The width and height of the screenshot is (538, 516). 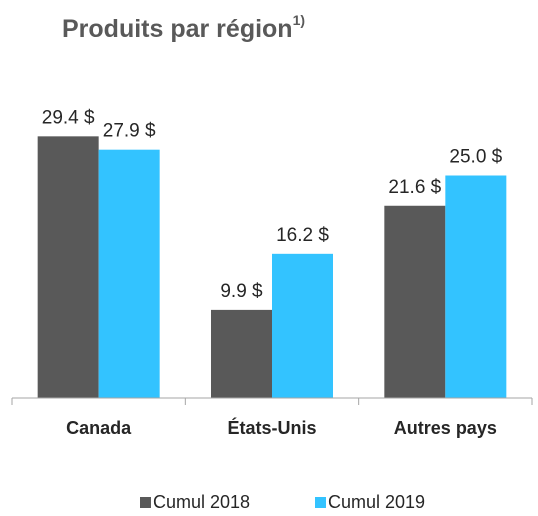 I want to click on x-tick-label: États-Unis, so click(x=271, y=427).